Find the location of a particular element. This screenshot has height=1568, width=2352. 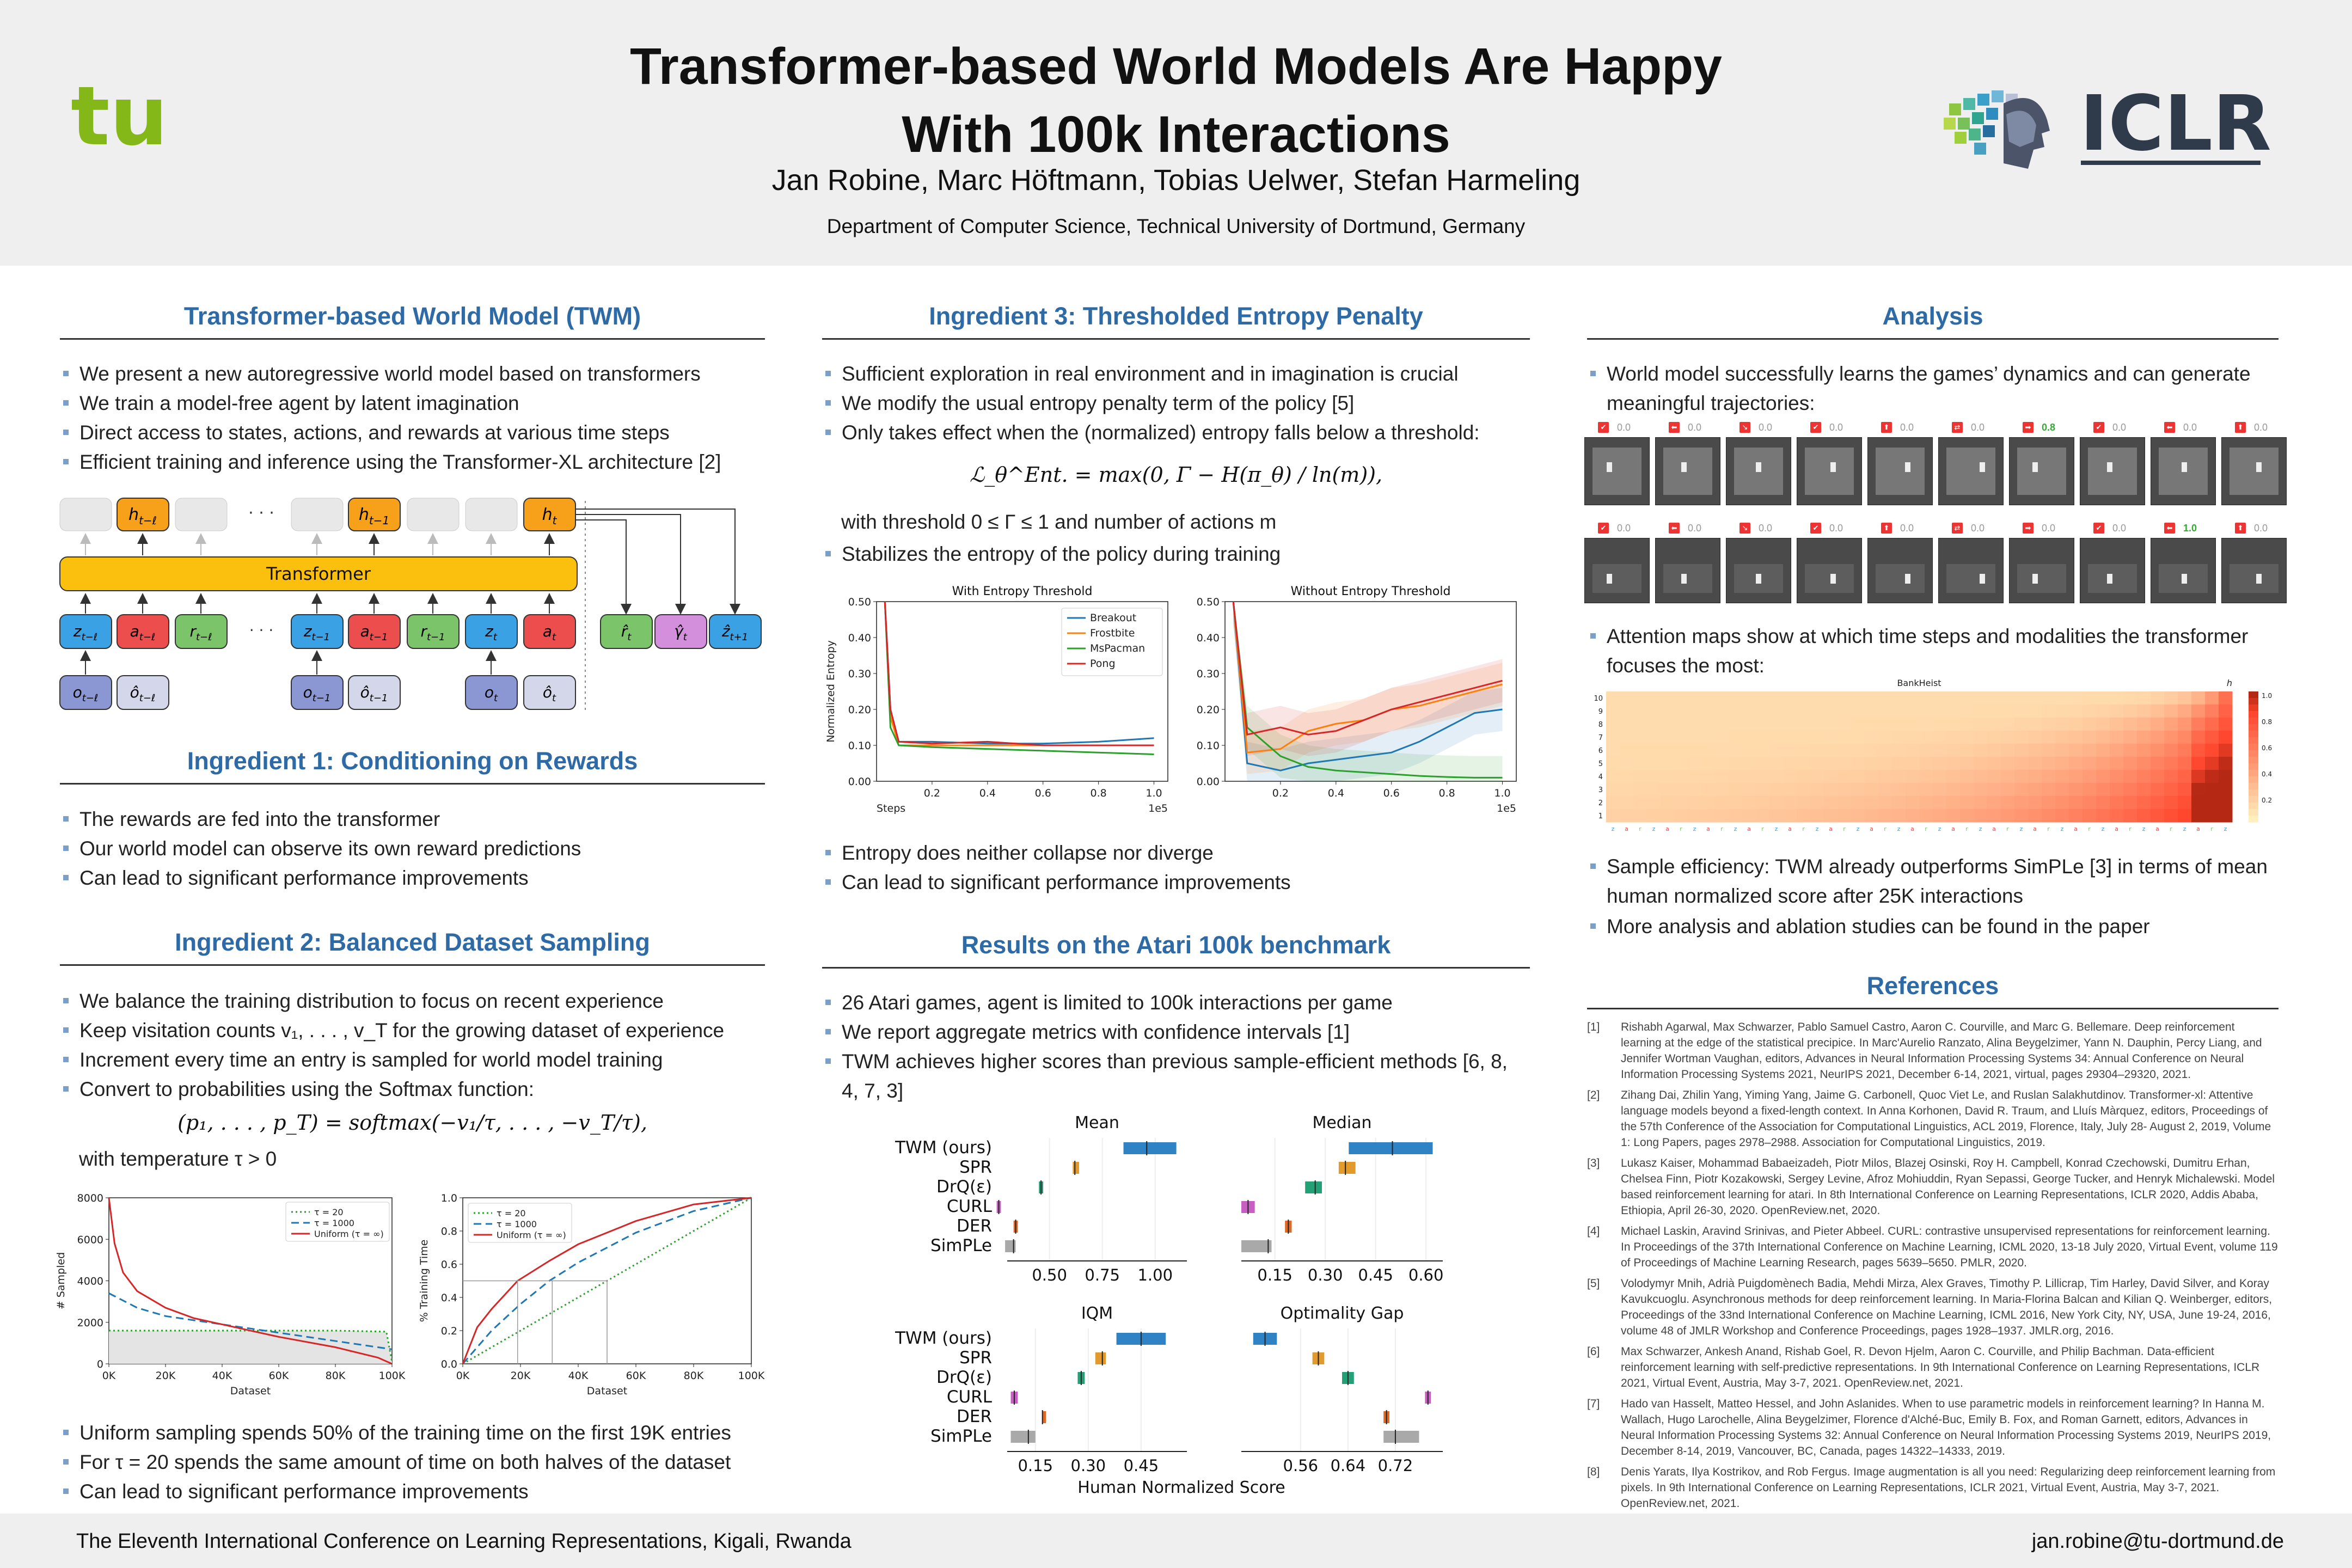

svg-text: rt−ℓ is located at coordinates (200, 632).